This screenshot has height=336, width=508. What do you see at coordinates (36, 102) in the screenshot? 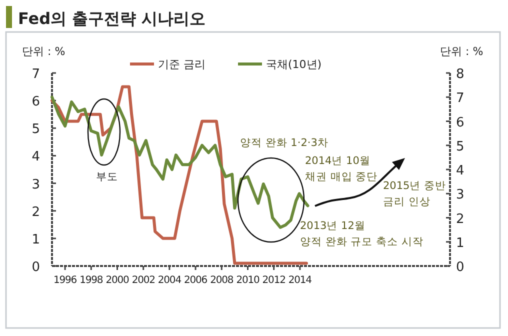
I see `y-tick-label: 6` at bounding box center [36, 102].